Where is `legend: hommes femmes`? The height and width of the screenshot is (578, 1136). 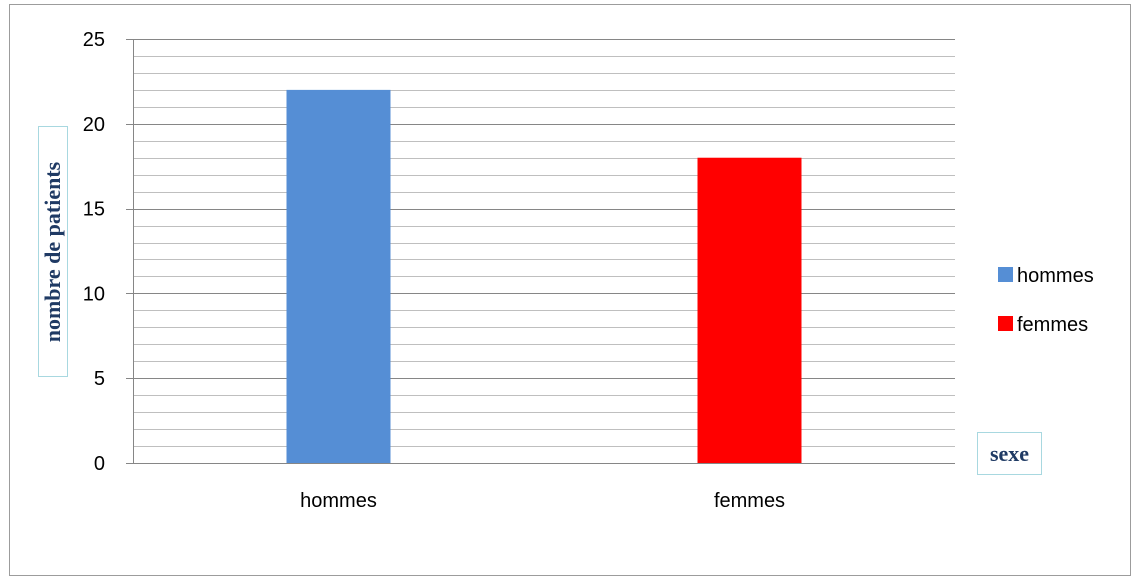
legend: hommes femmes is located at coordinates (1046, 300).